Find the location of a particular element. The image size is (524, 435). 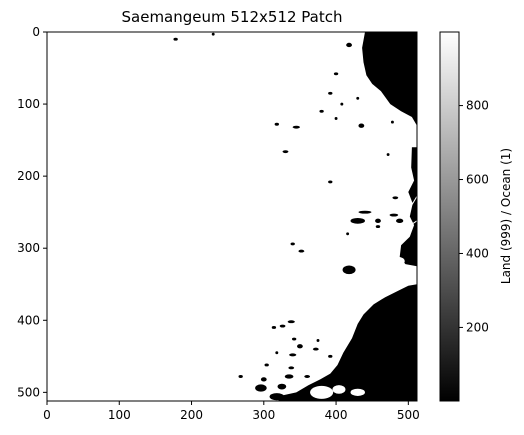

y-tick-label: 500 is located at coordinates (28, 392).